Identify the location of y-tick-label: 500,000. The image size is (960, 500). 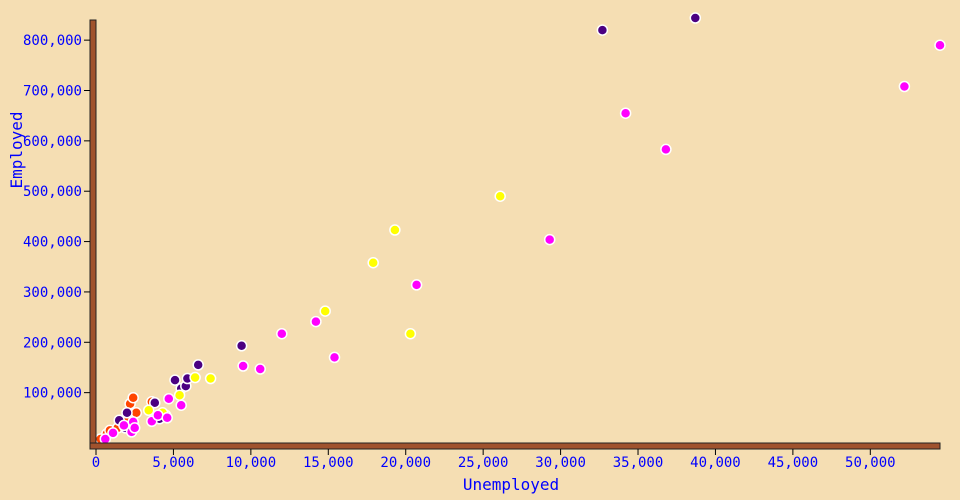
(52, 192).